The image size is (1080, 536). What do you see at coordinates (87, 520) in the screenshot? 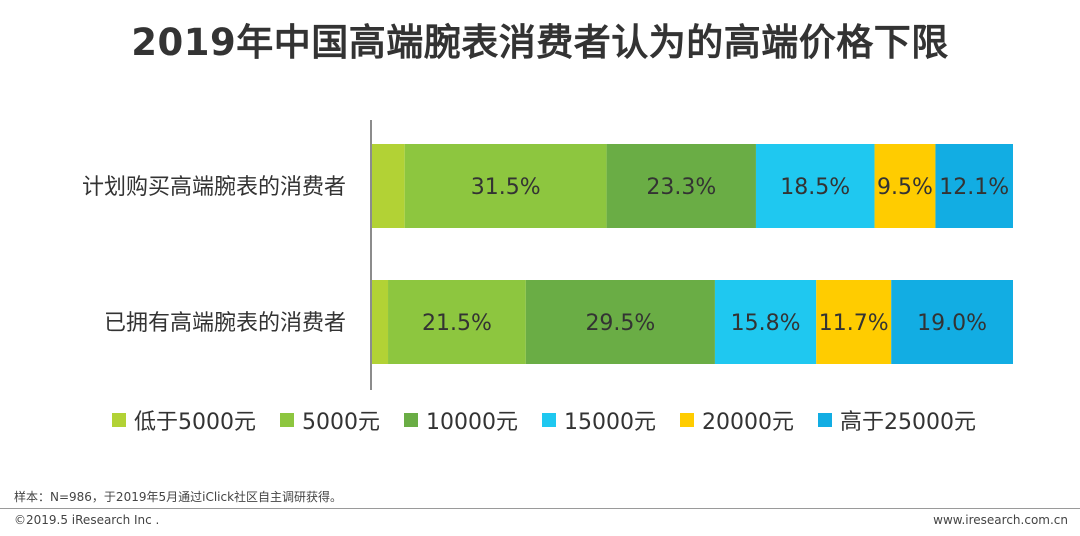
I see `copyright-text: ©2019.5 iResearch Inc .` at bounding box center [87, 520].